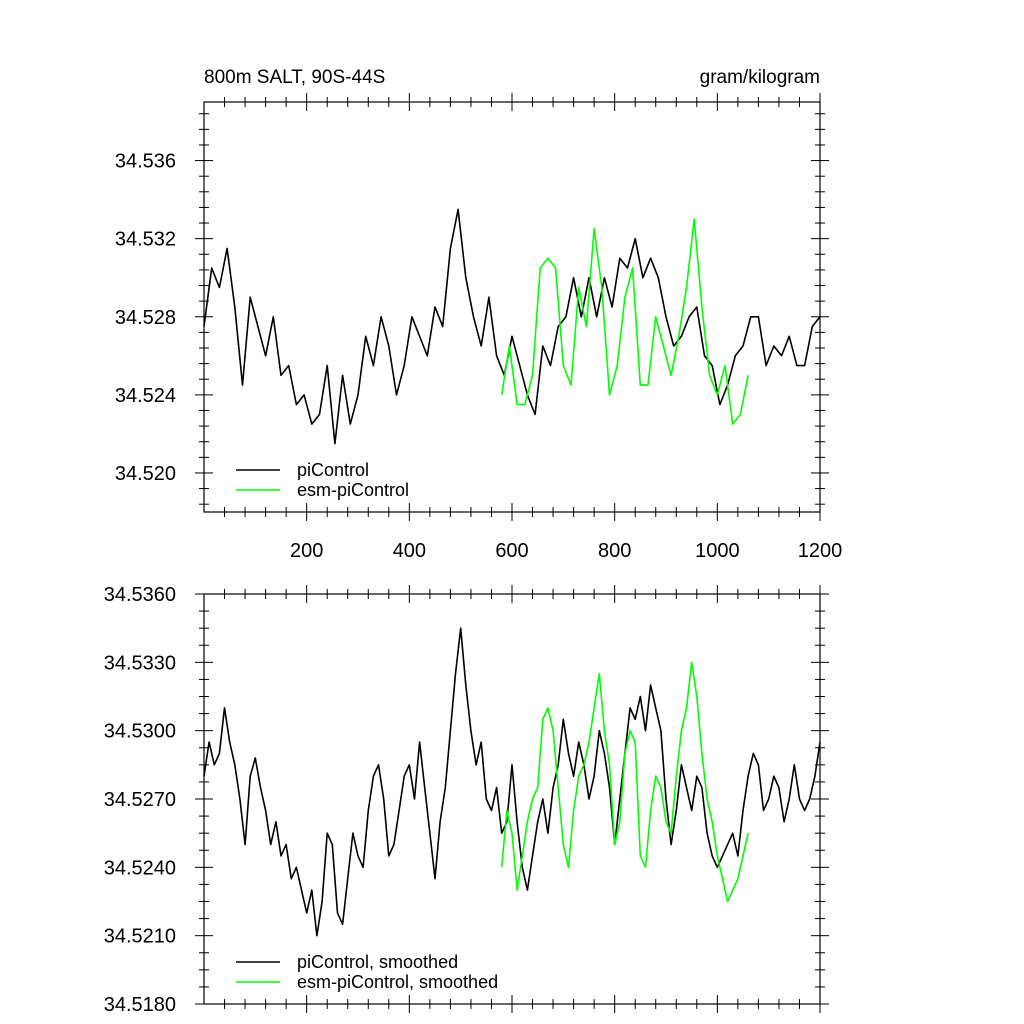 The height and width of the screenshot is (1024, 1024). What do you see at coordinates (614, 551) in the screenshot?
I see `x-tick-label: 800` at bounding box center [614, 551].